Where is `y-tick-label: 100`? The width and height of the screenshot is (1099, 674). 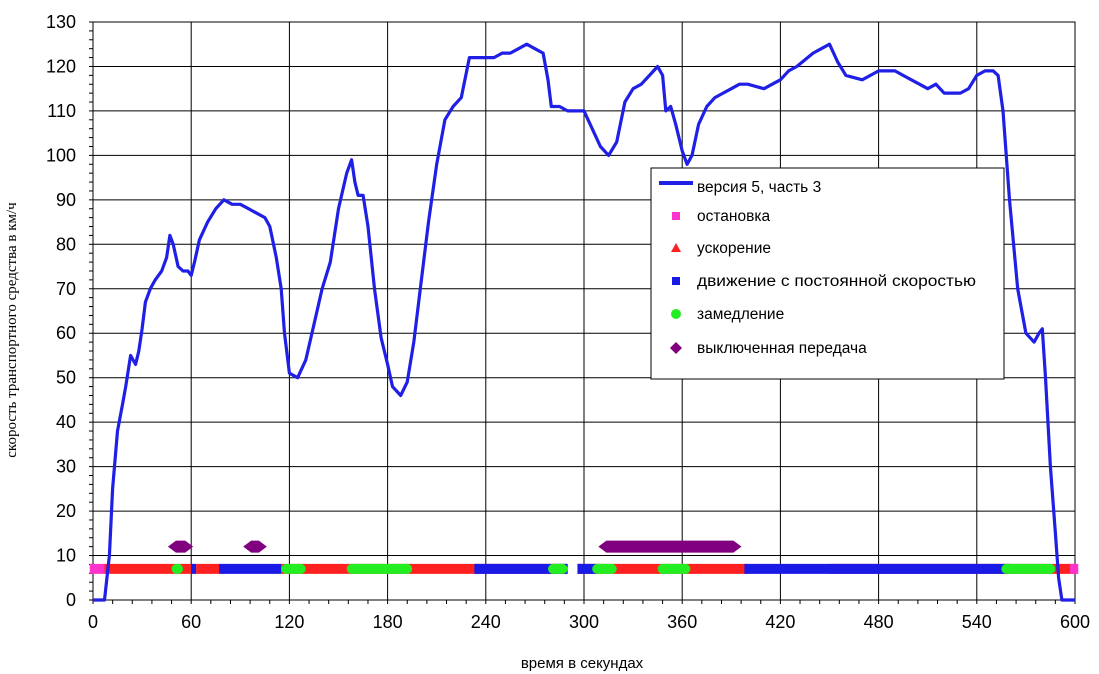 y-tick-label: 100 is located at coordinates (61, 155).